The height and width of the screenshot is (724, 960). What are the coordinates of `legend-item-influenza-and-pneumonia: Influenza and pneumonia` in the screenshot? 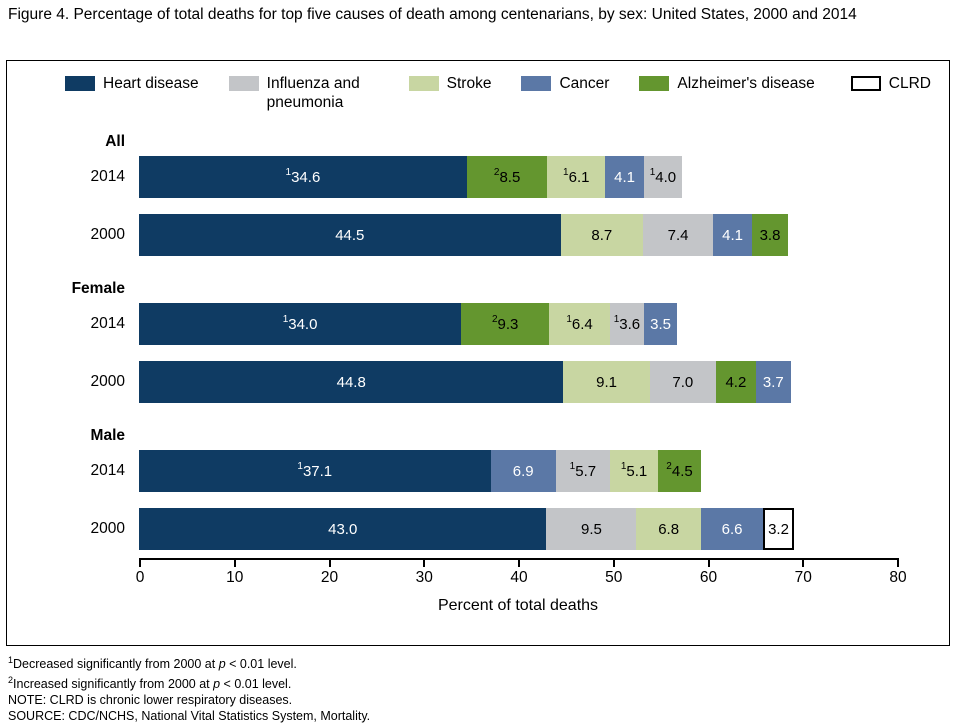 It's located at (303, 93).